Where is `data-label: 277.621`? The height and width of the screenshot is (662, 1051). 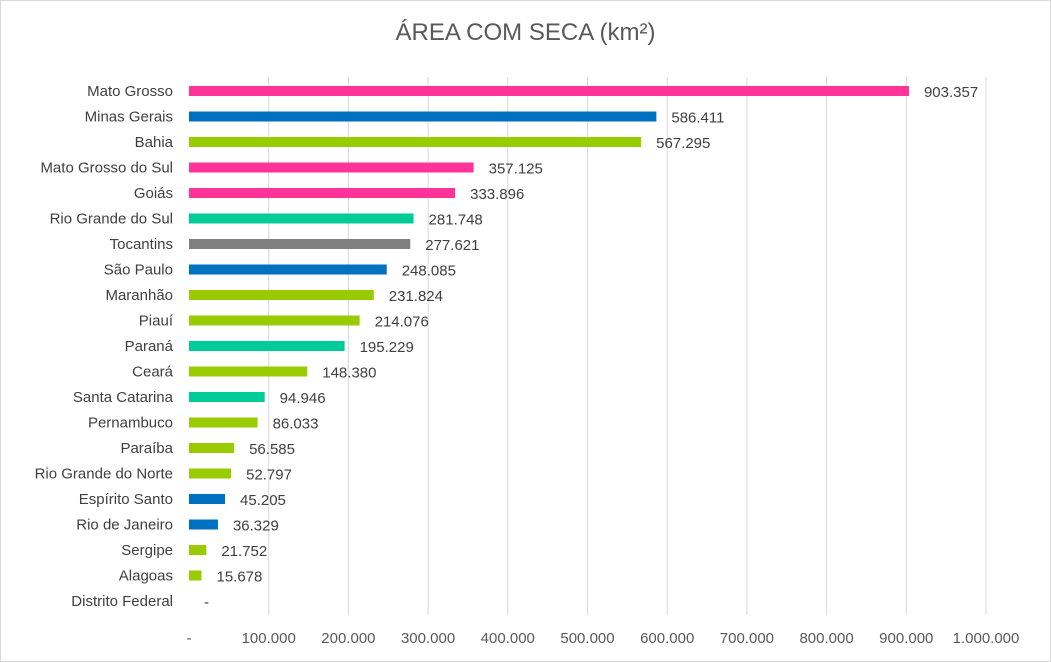
data-label: 277.621 is located at coordinates (452, 245).